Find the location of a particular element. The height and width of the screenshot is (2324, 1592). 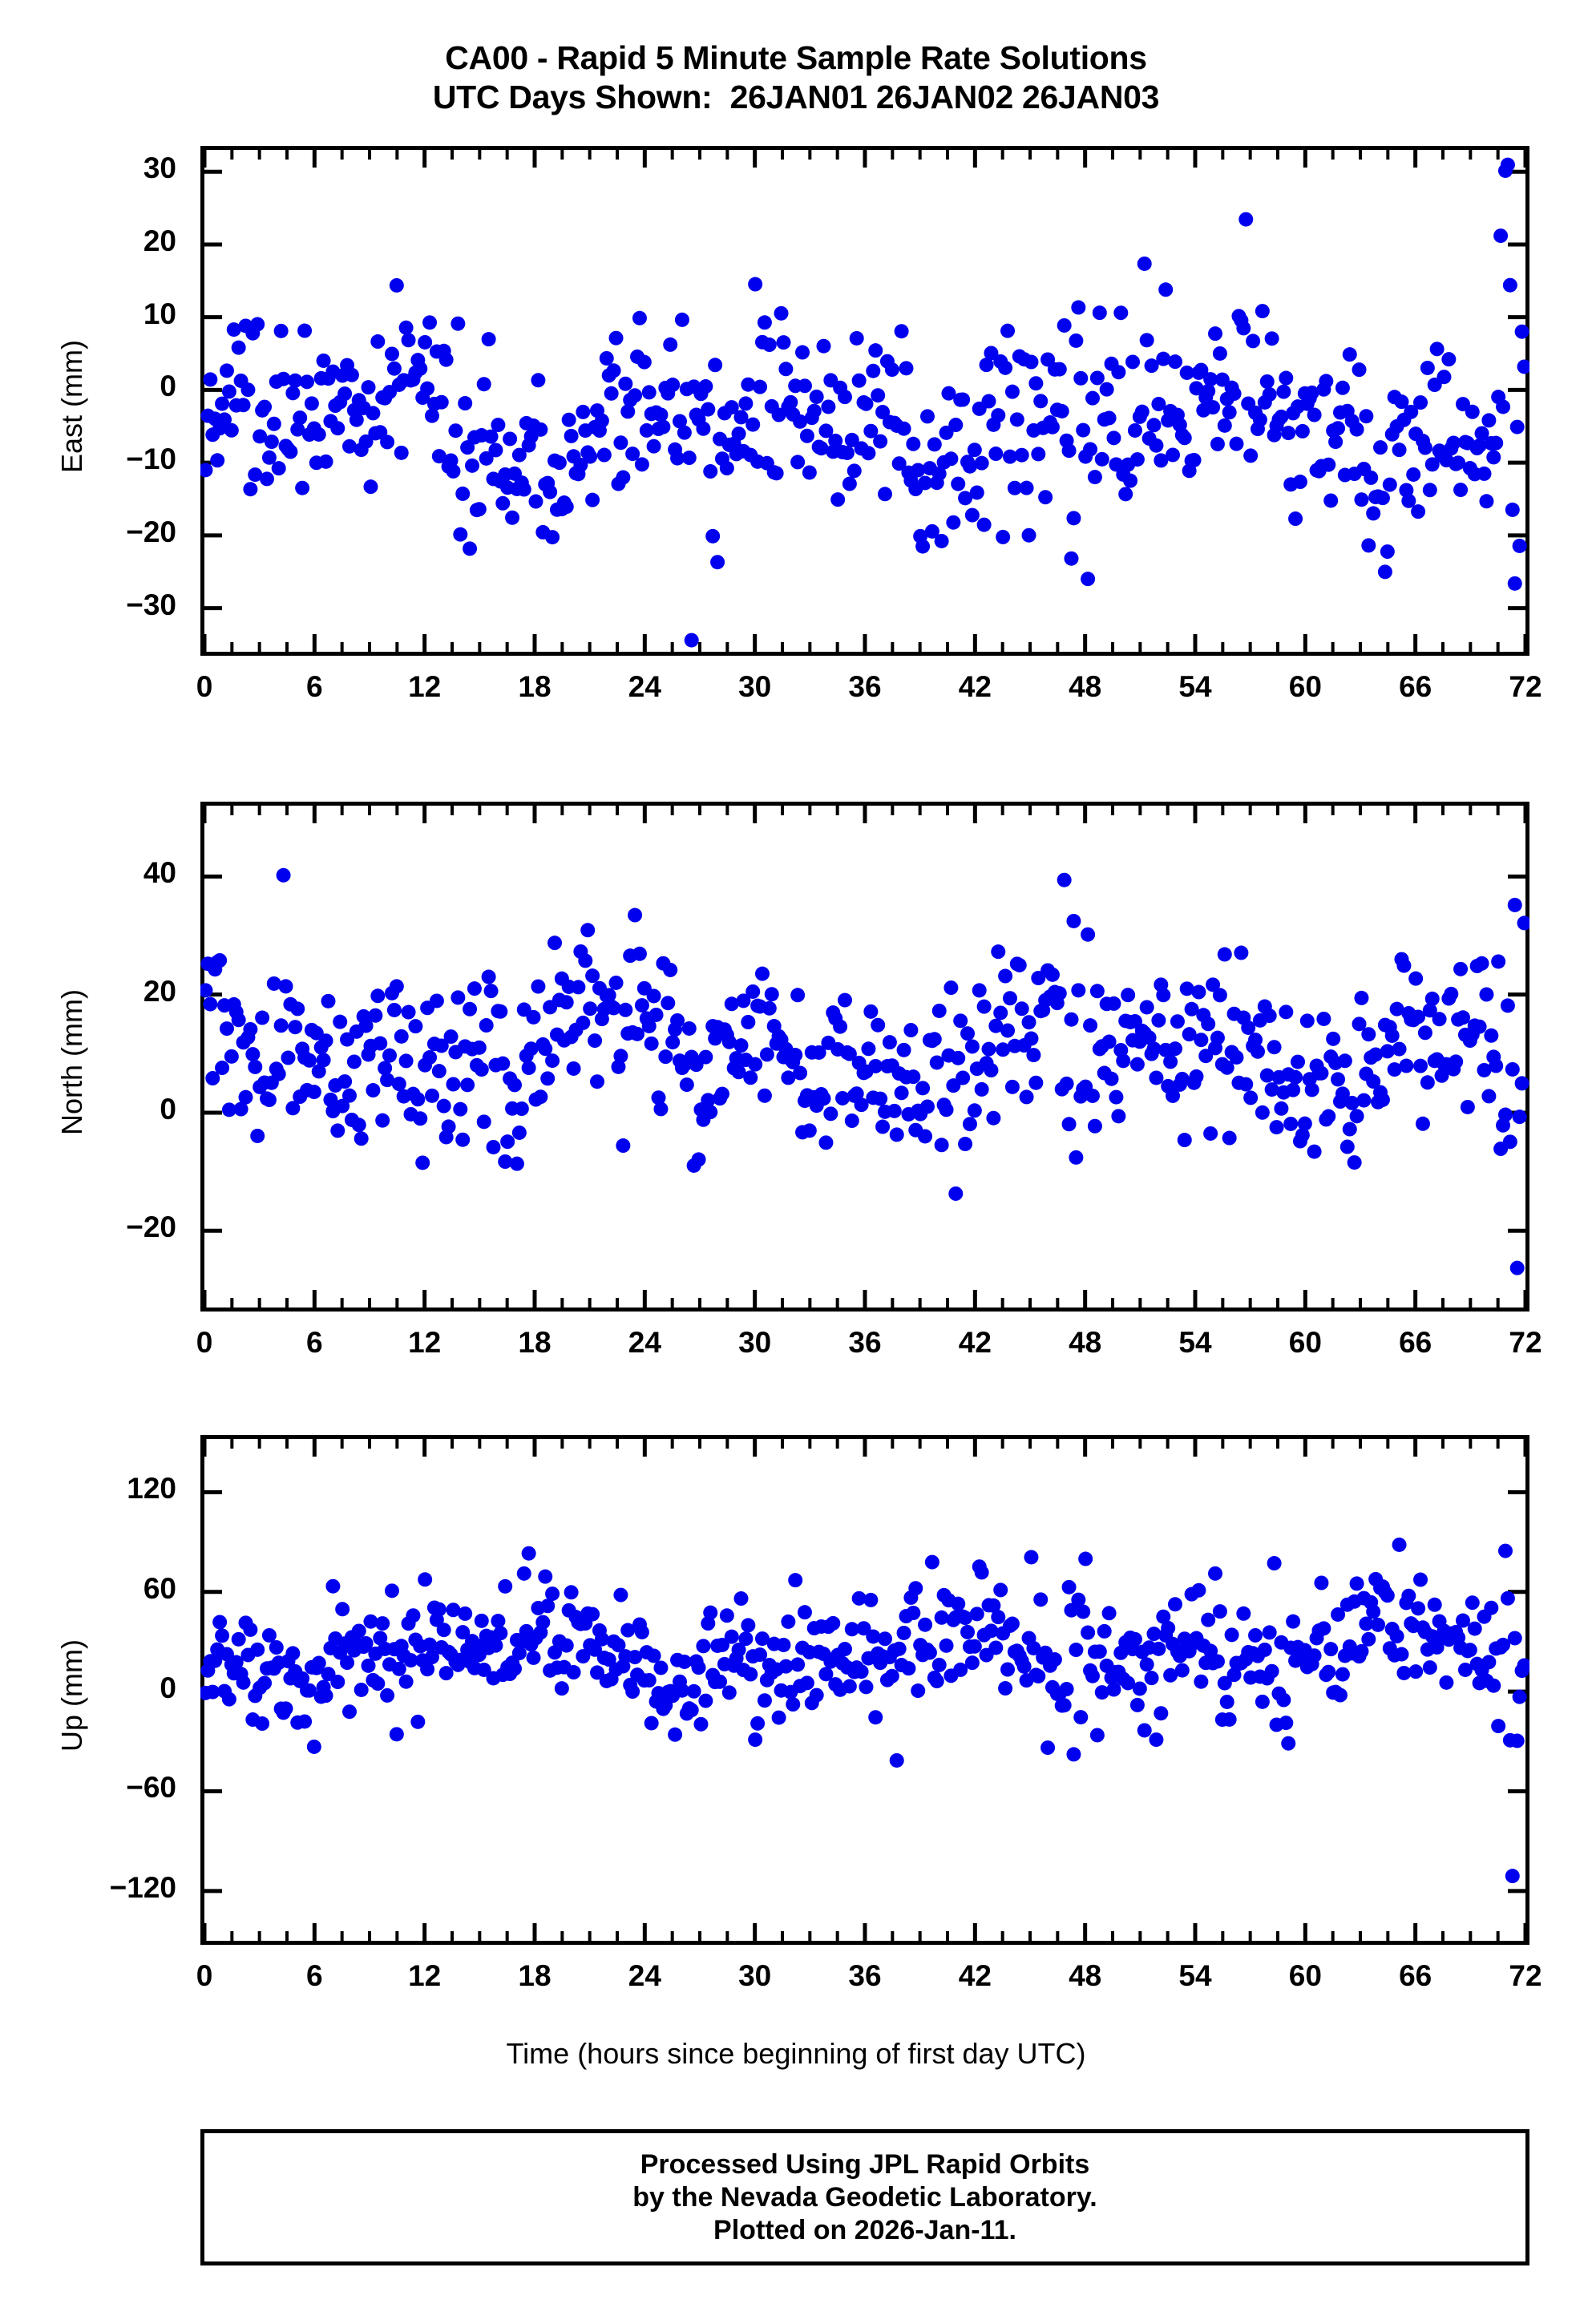

x-tick-up-3: 18 is located at coordinates (535, 1975).